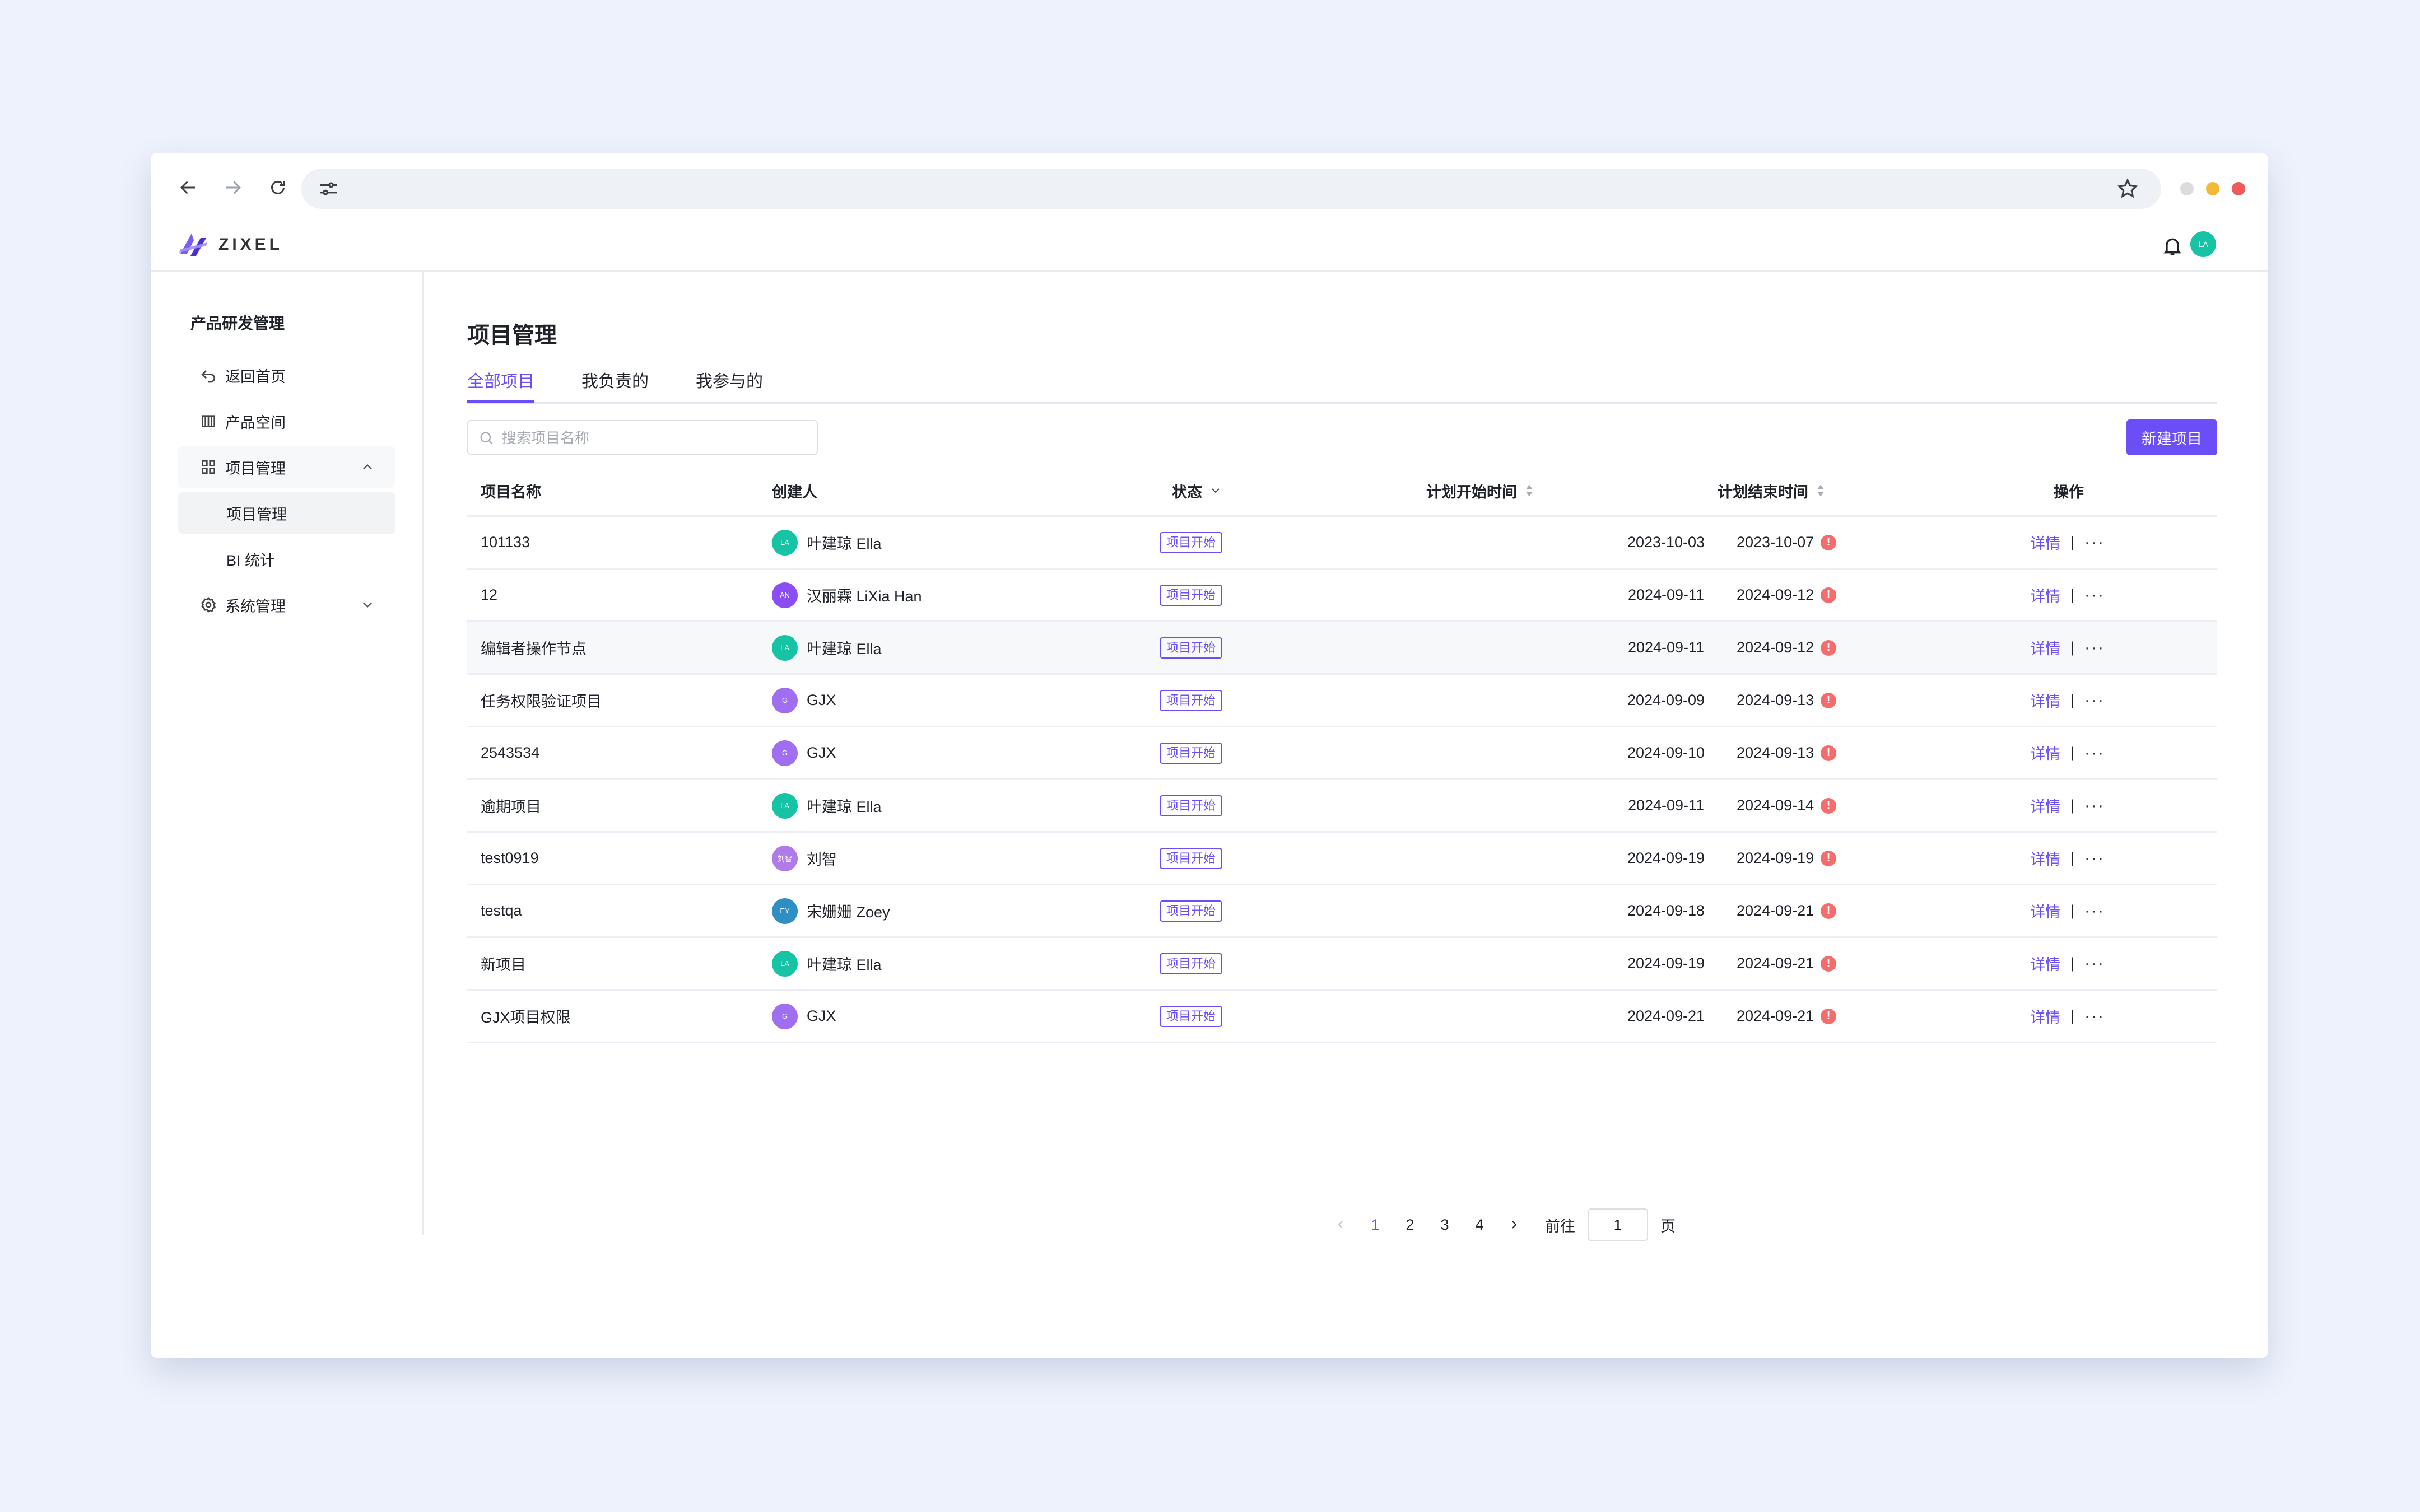  What do you see at coordinates (1231, 189) in the screenshot?
I see `address-bar` at bounding box center [1231, 189].